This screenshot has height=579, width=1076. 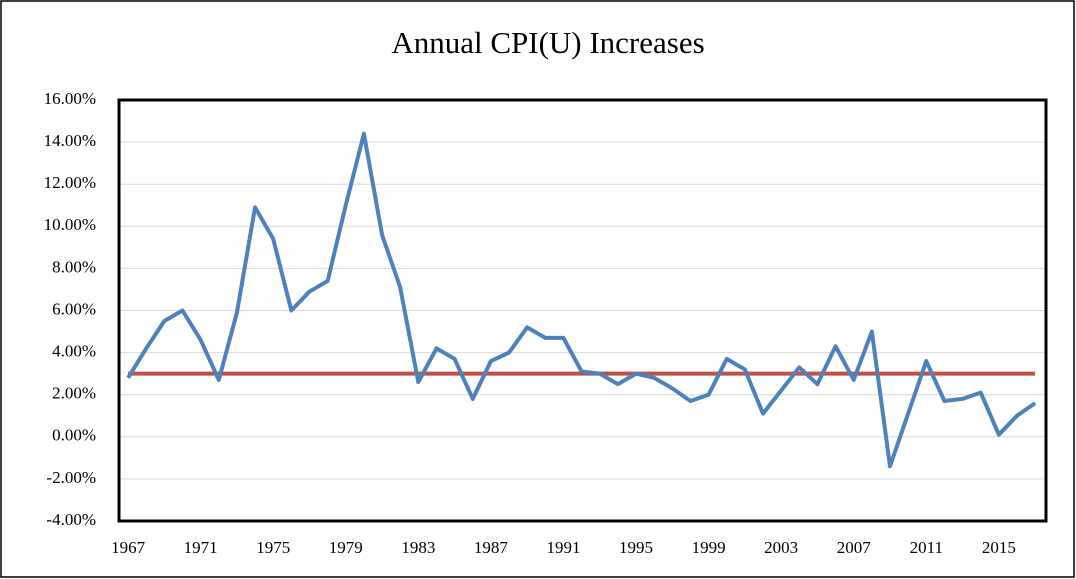 I want to click on chart-title: Annual CPI(U) Increases, so click(x=547, y=42).